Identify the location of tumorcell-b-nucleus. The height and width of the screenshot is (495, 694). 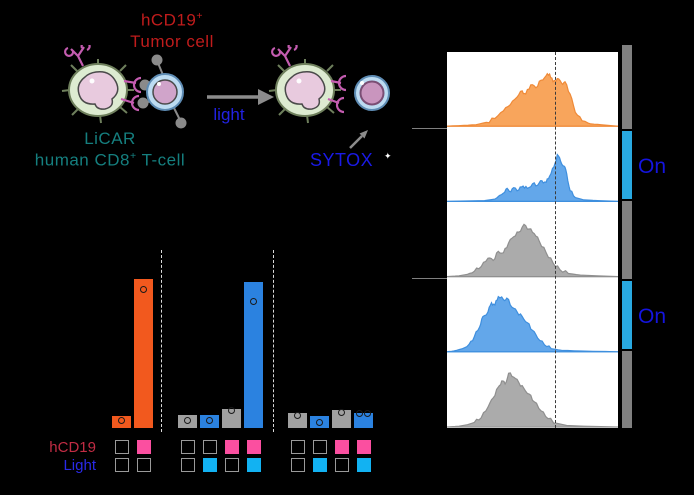
(372, 93).